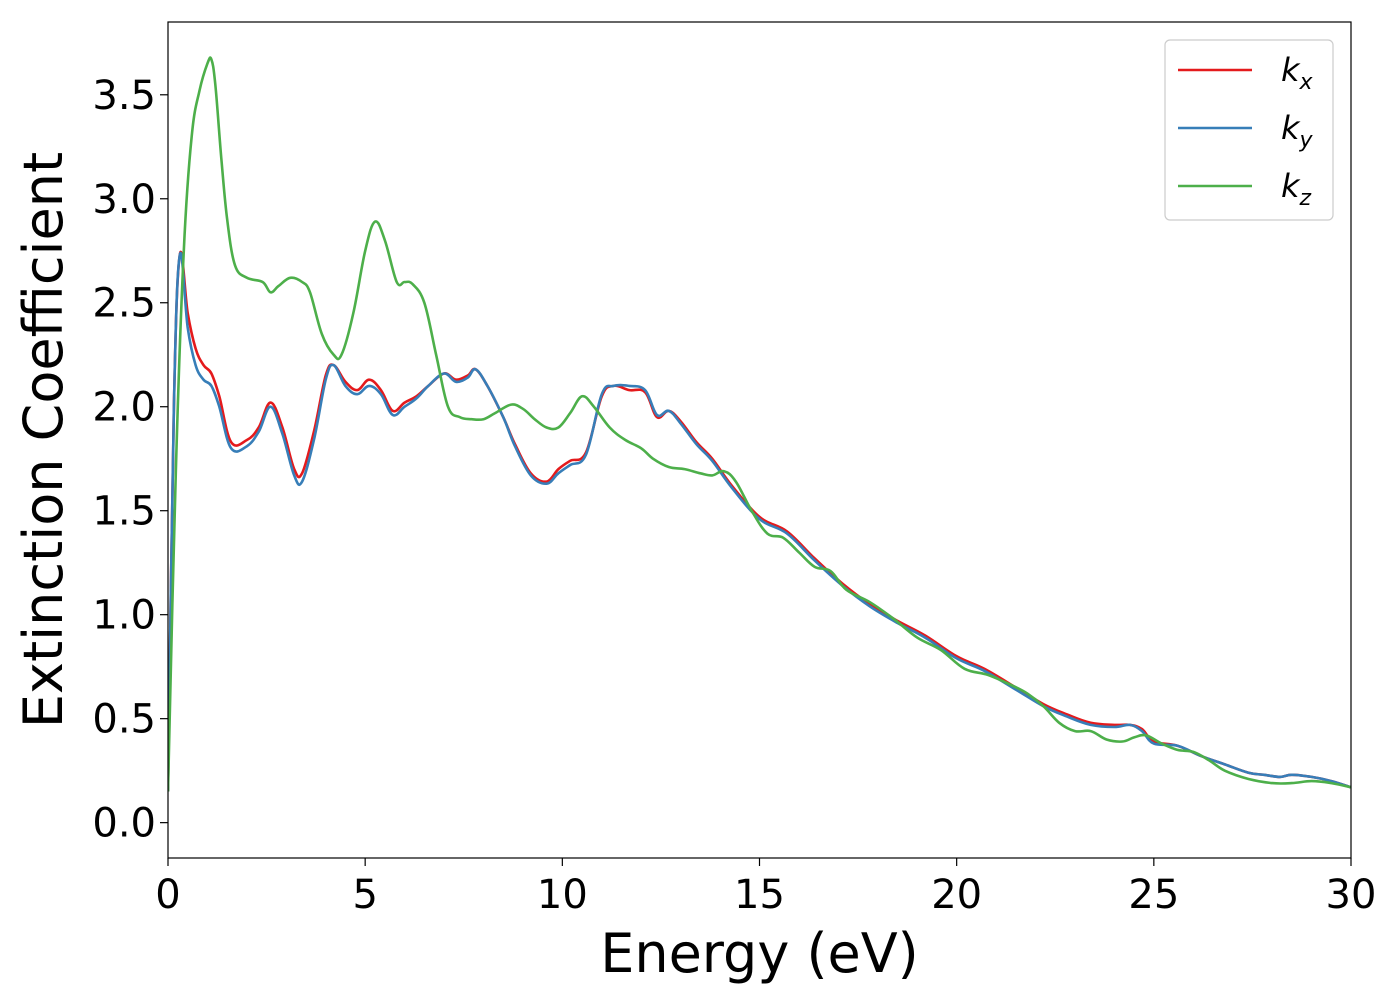 This screenshot has height=1005, width=1400. I want to click on x-axis-ticks: 0 5 10 15 20 25 30, so click(765, 888).